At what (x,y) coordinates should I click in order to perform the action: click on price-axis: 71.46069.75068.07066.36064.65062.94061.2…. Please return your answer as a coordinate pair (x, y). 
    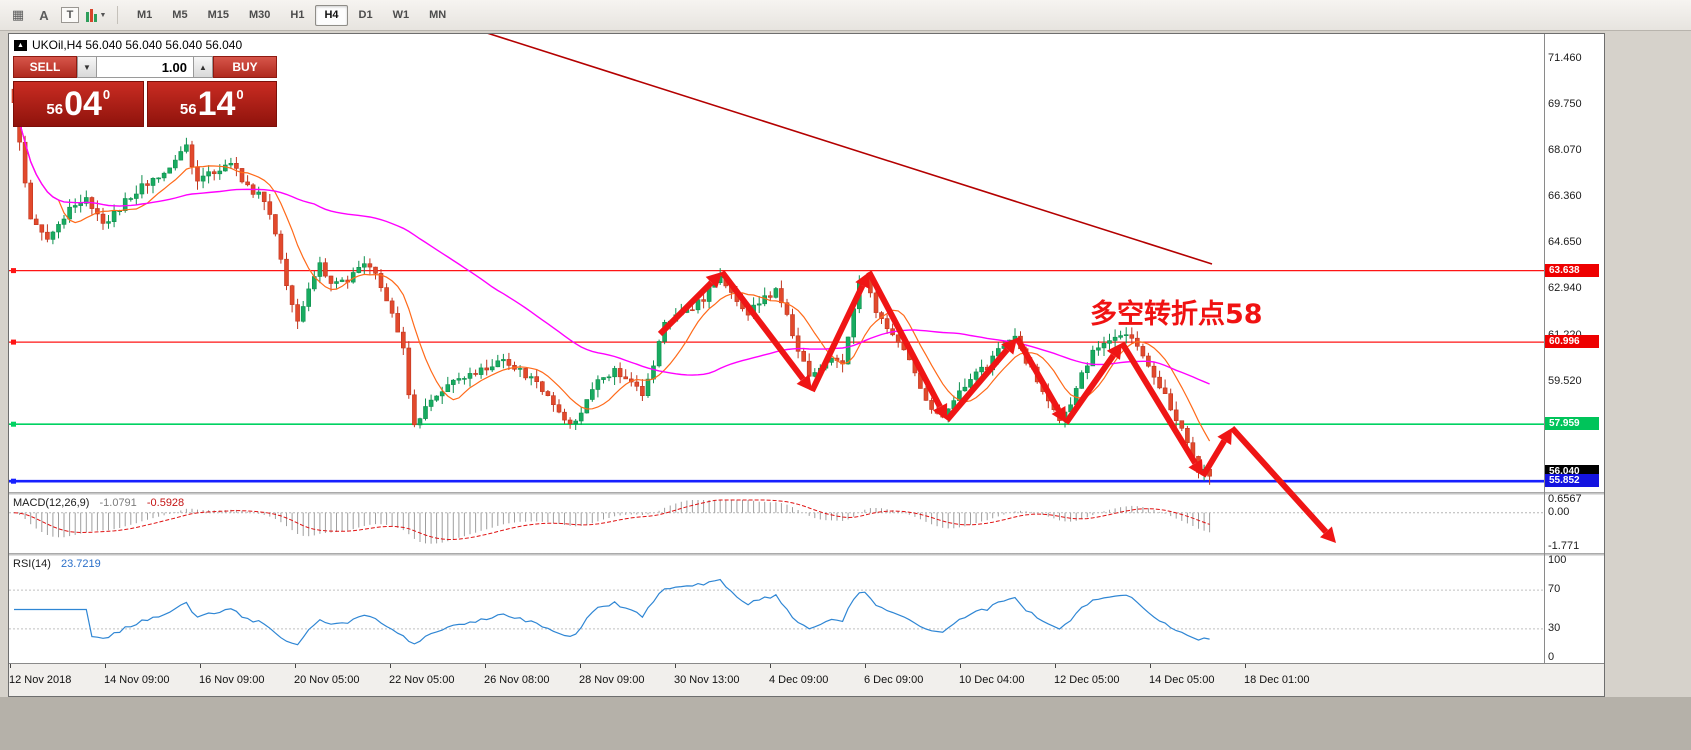
    Looking at the image, I should click on (1574, 263).